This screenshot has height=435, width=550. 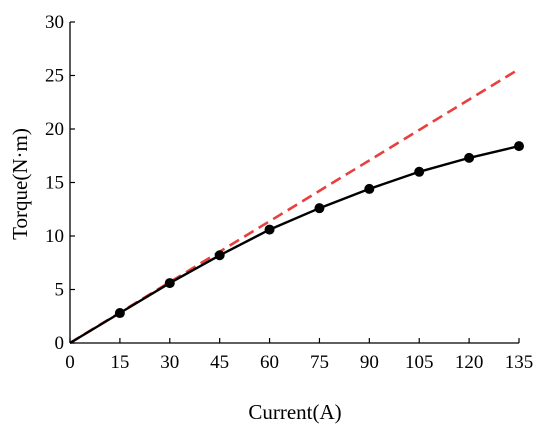 I want to click on y-tick-label: 5, so click(x=60, y=290).